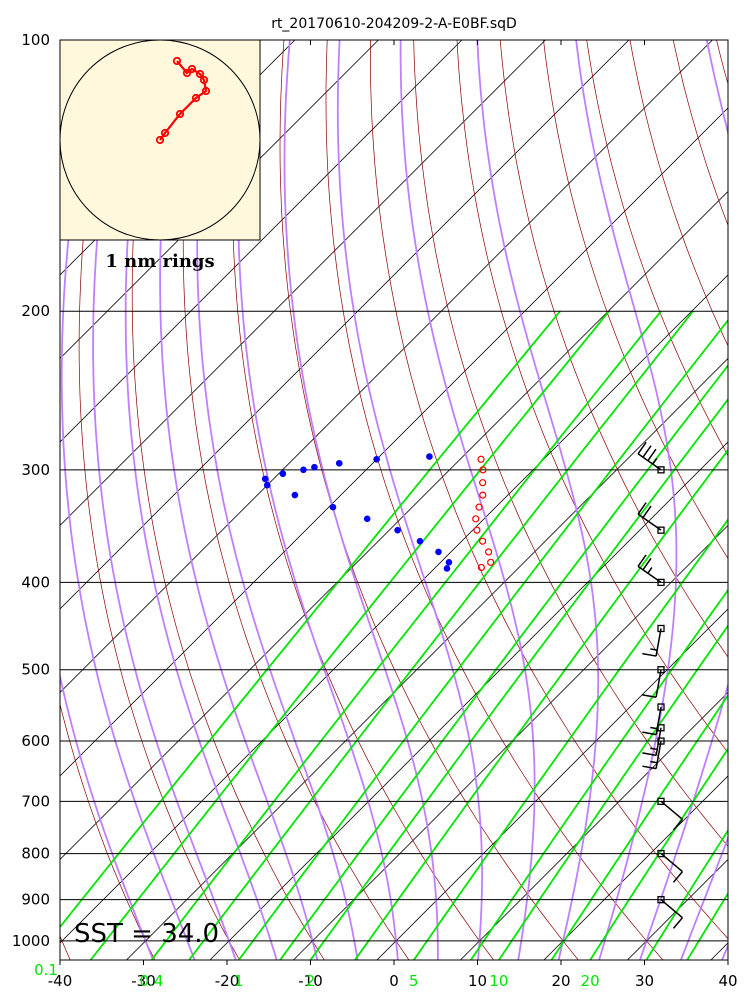 The image size is (750, 1000). I want to click on y-tick-label: 600, so click(35, 741).